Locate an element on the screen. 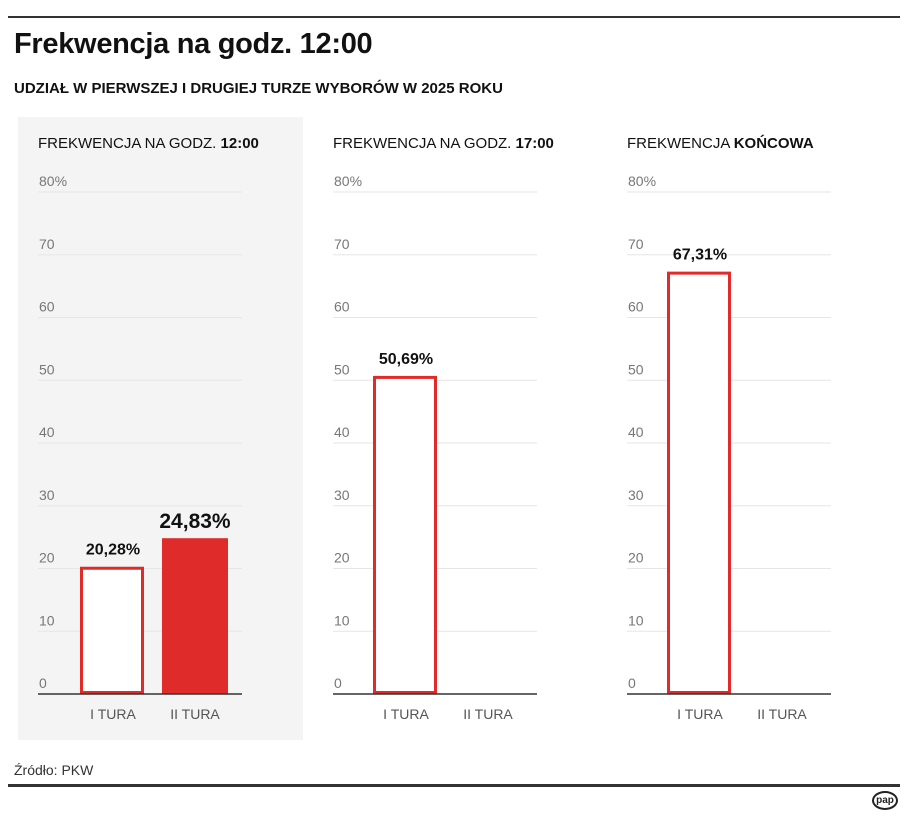 This screenshot has width=915, height=827. data-label: 24,83% is located at coordinates (195, 521).